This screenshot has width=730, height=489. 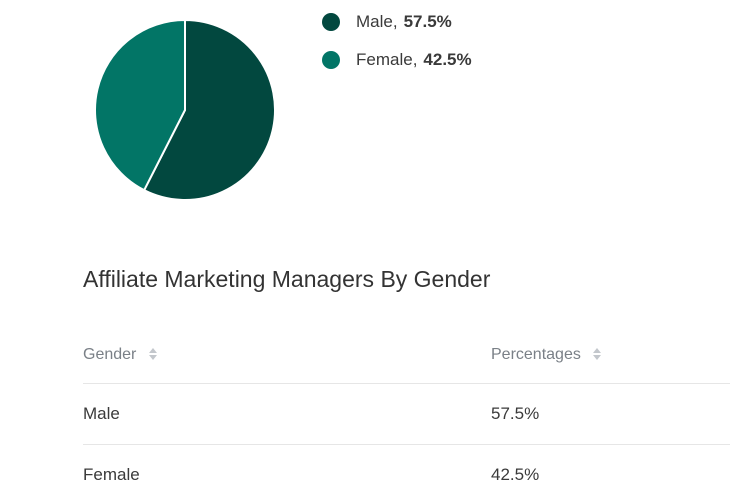 What do you see at coordinates (110, 354) in the screenshot?
I see `column-header-gender-label: Gender` at bounding box center [110, 354].